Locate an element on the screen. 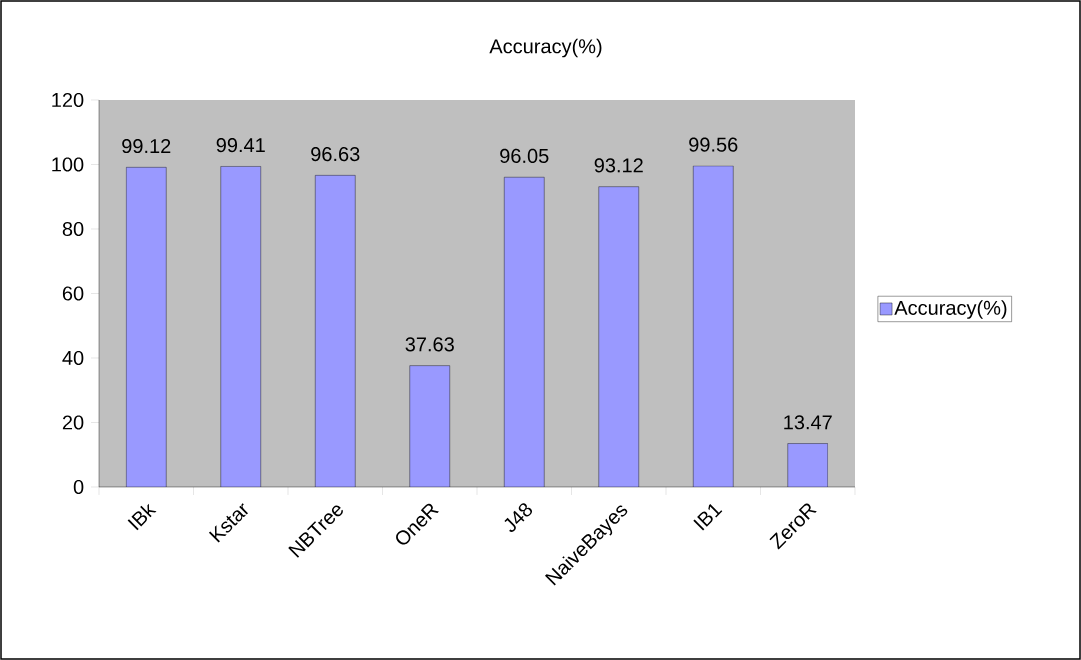  x-tick-label: IB1 is located at coordinates (708, 517).